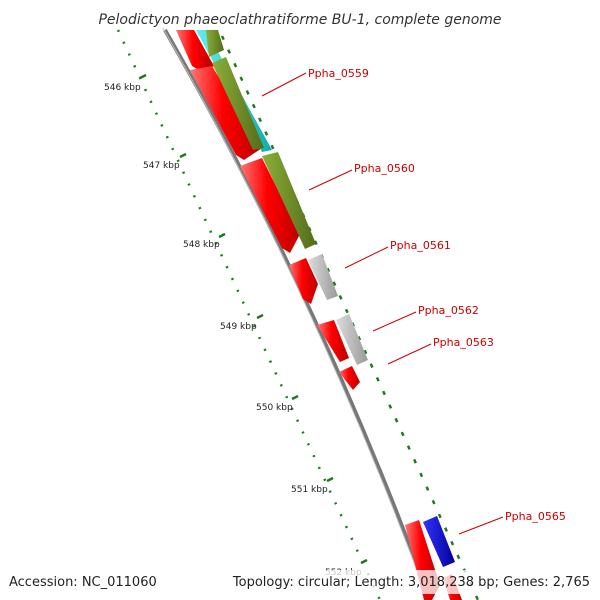 Image resolution: width=600 pixels, height=600 pixels. I want to click on footer-background, so click(300, 582).